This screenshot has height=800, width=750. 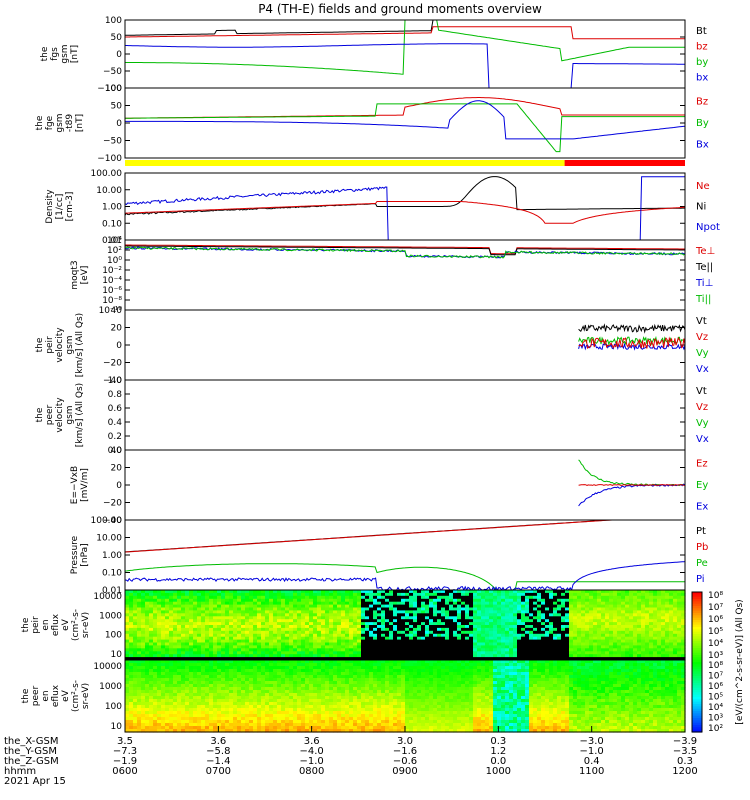 I want to click on legend-entry: Bx, so click(x=702, y=144).